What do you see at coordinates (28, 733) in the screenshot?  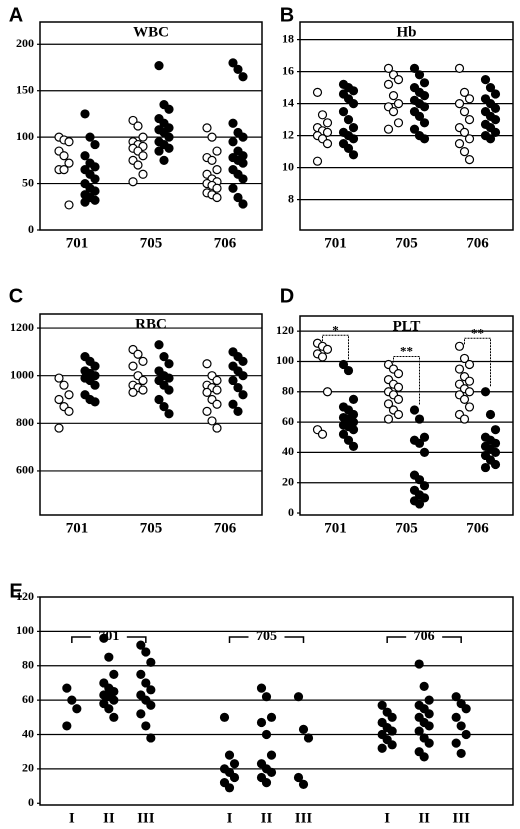 I see `y-tick-label: 40` at bounding box center [28, 733].